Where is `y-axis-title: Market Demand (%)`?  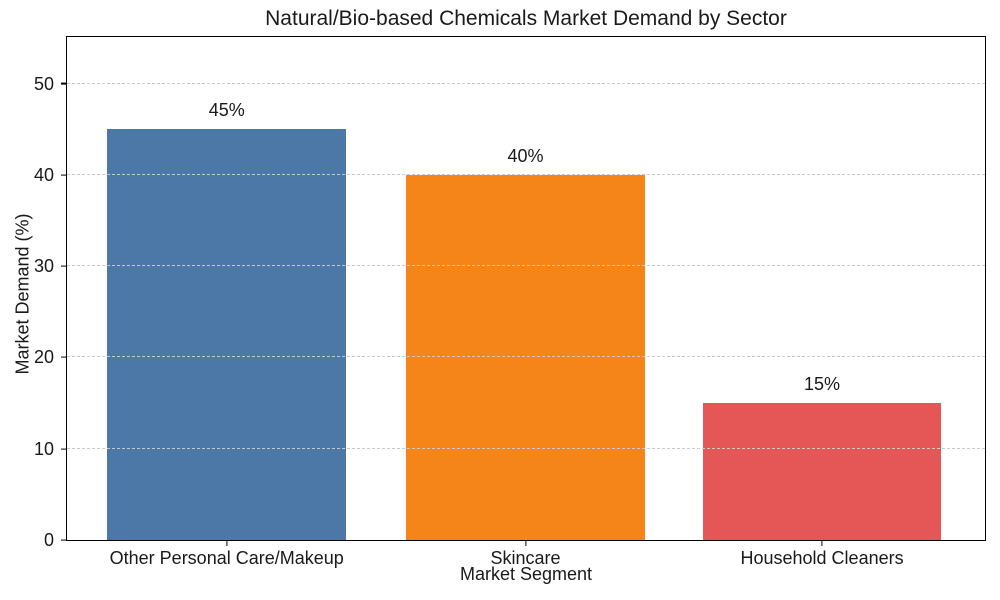 y-axis-title: Market Demand (%) is located at coordinates (22, 294).